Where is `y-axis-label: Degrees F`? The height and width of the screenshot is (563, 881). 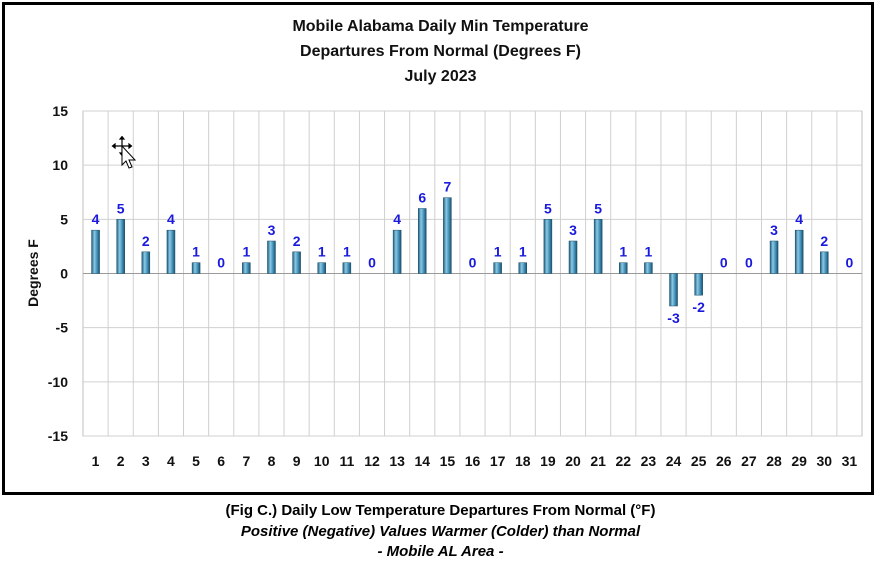
y-axis-label: Degrees F is located at coordinates (33, 273).